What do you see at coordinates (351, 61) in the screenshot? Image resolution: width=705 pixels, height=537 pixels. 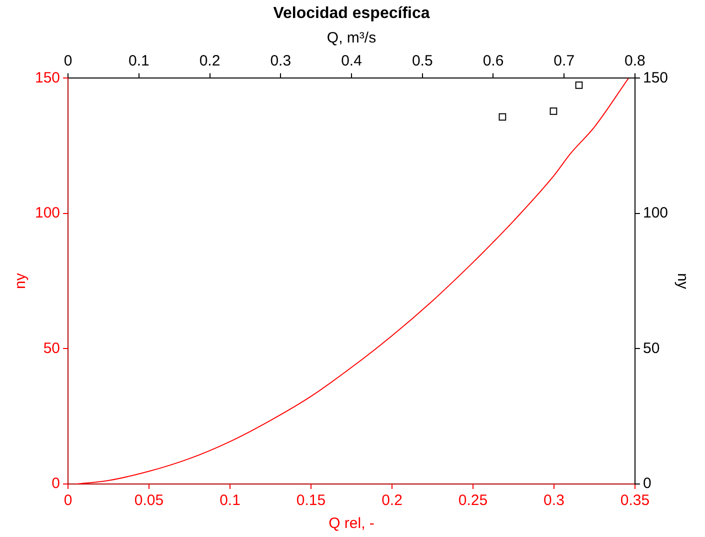 I see `x2-tick-label: 0.4` at bounding box center [351, 61].